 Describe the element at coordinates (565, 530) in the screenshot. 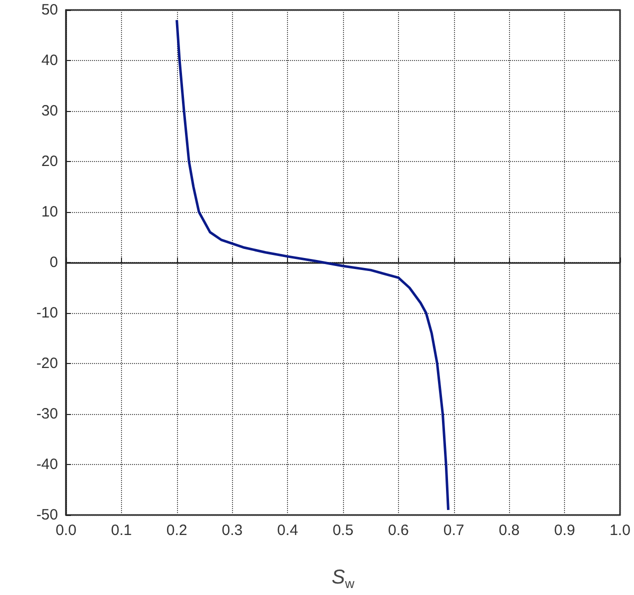

I see `x-tick-label: 0.9` at that location.